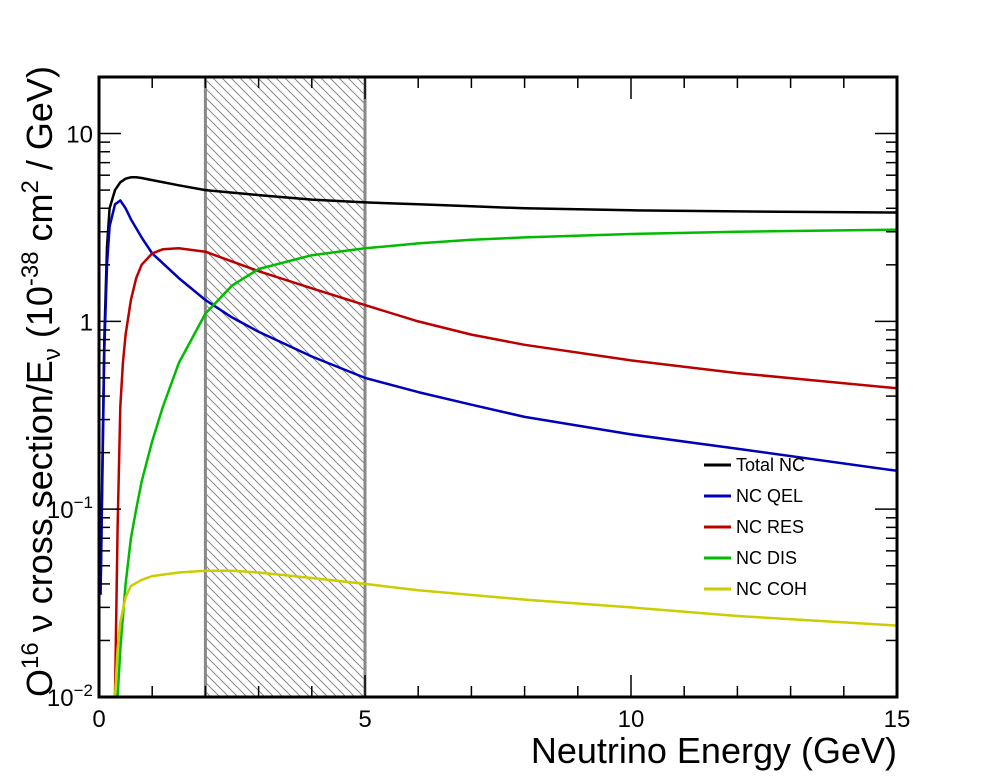  I want to click on x-tick-label: 5, so click(364, 719).